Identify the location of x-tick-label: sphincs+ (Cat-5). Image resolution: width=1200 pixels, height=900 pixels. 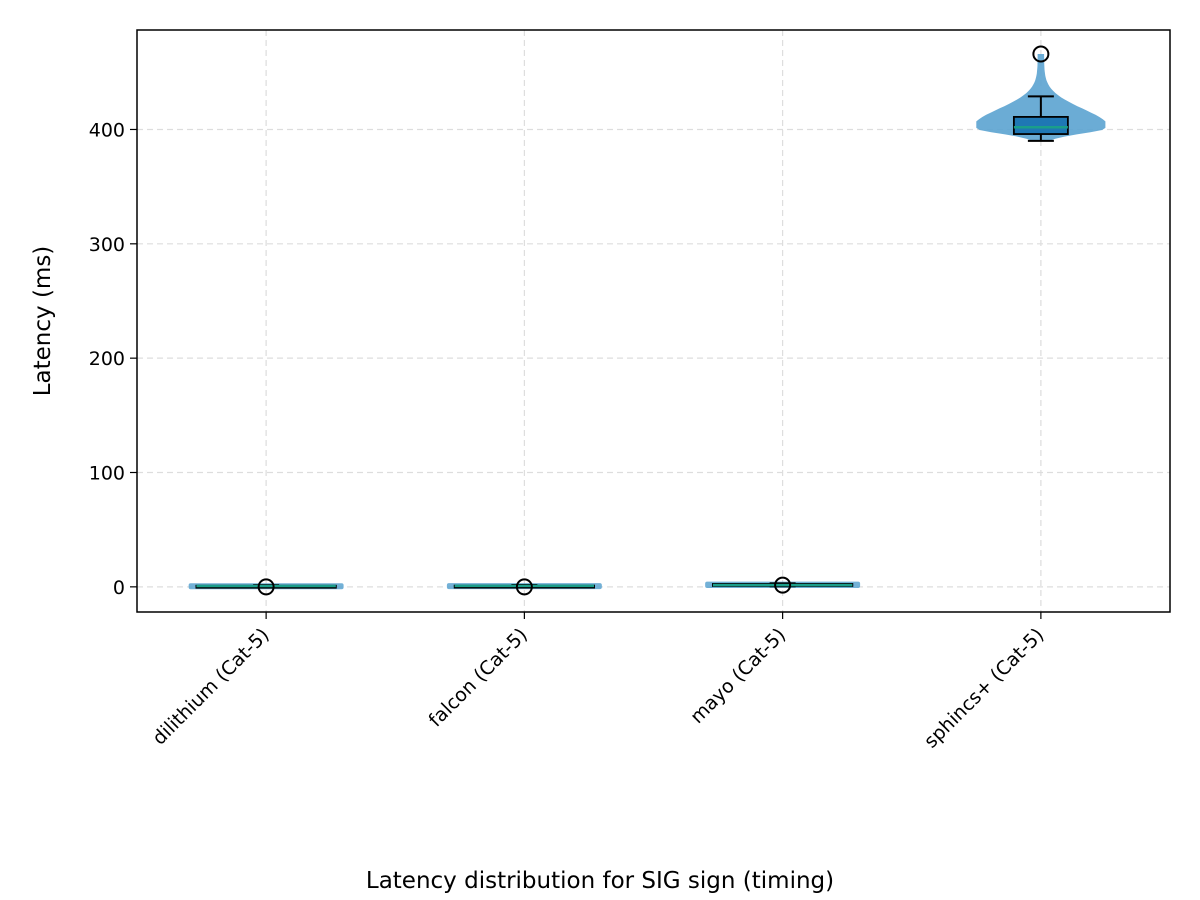
(984, 688).